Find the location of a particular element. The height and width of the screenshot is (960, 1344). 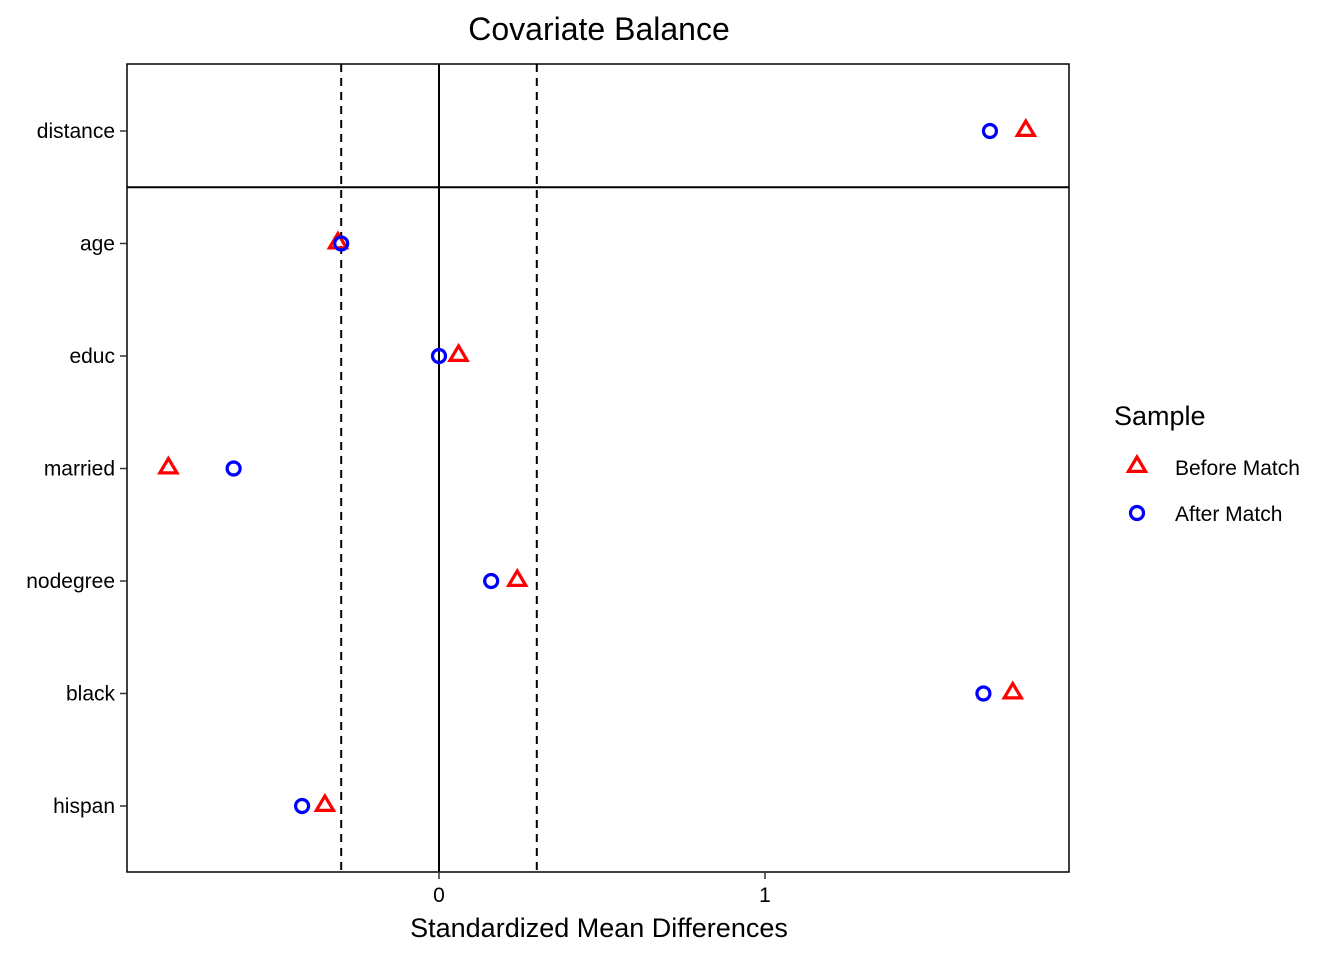

before-match-point-nodegree is located at coordinates (517, 577).